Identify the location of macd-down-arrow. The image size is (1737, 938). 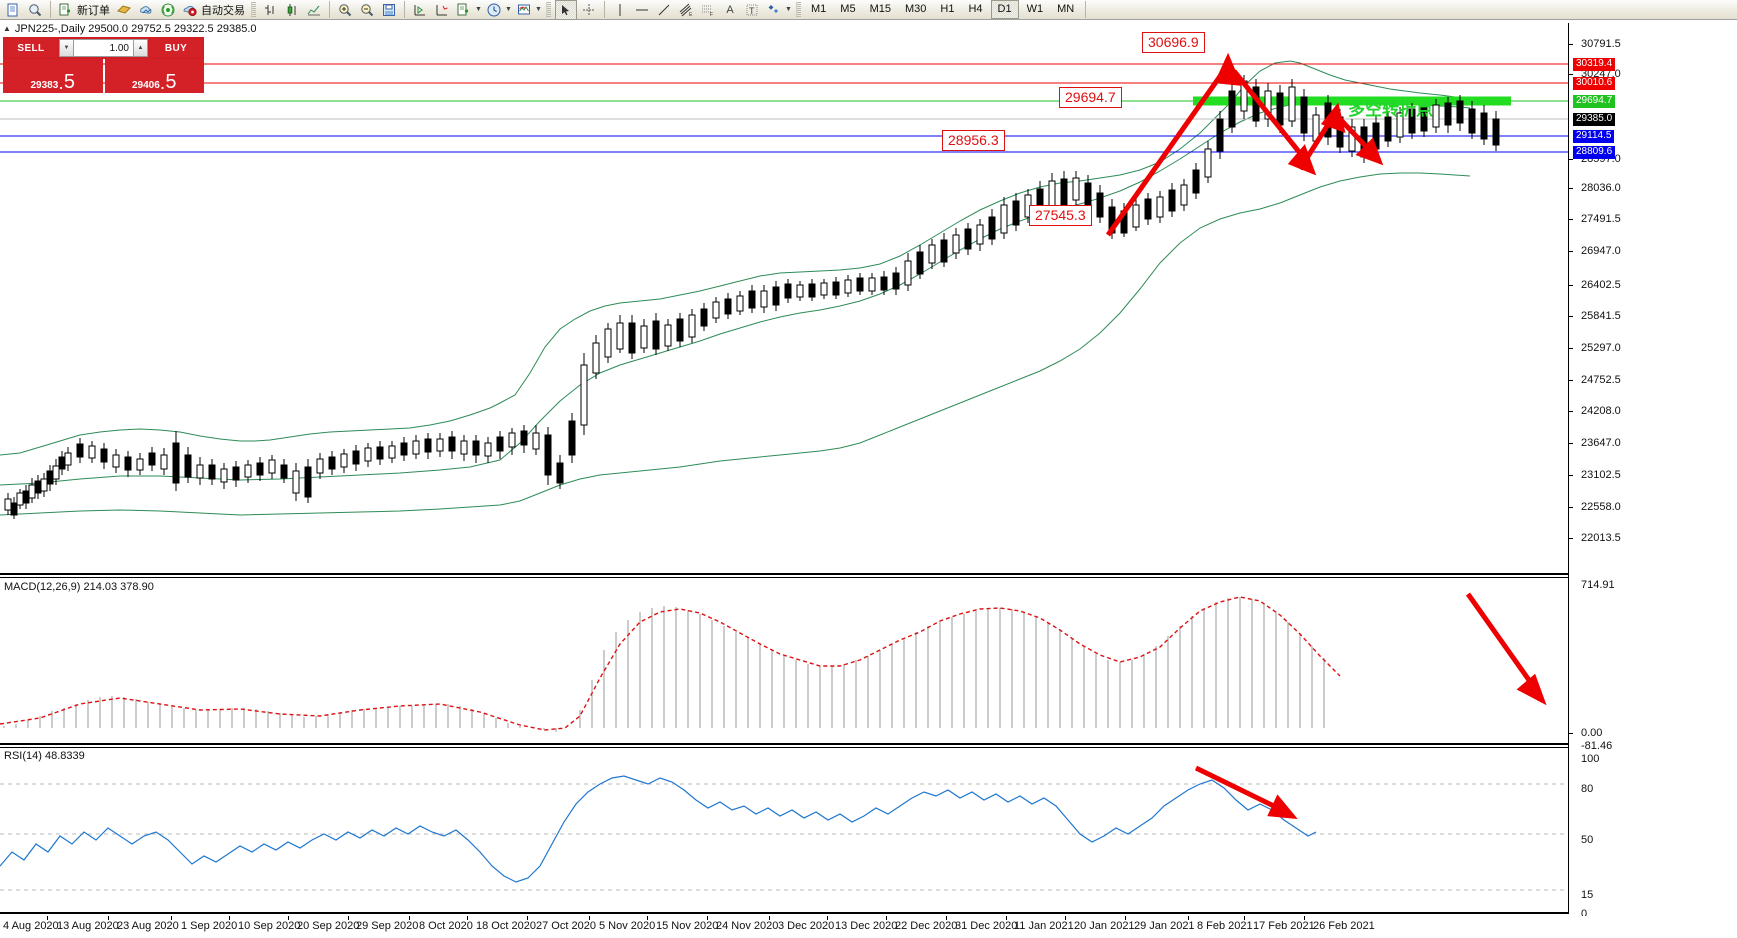
(1506, 649).